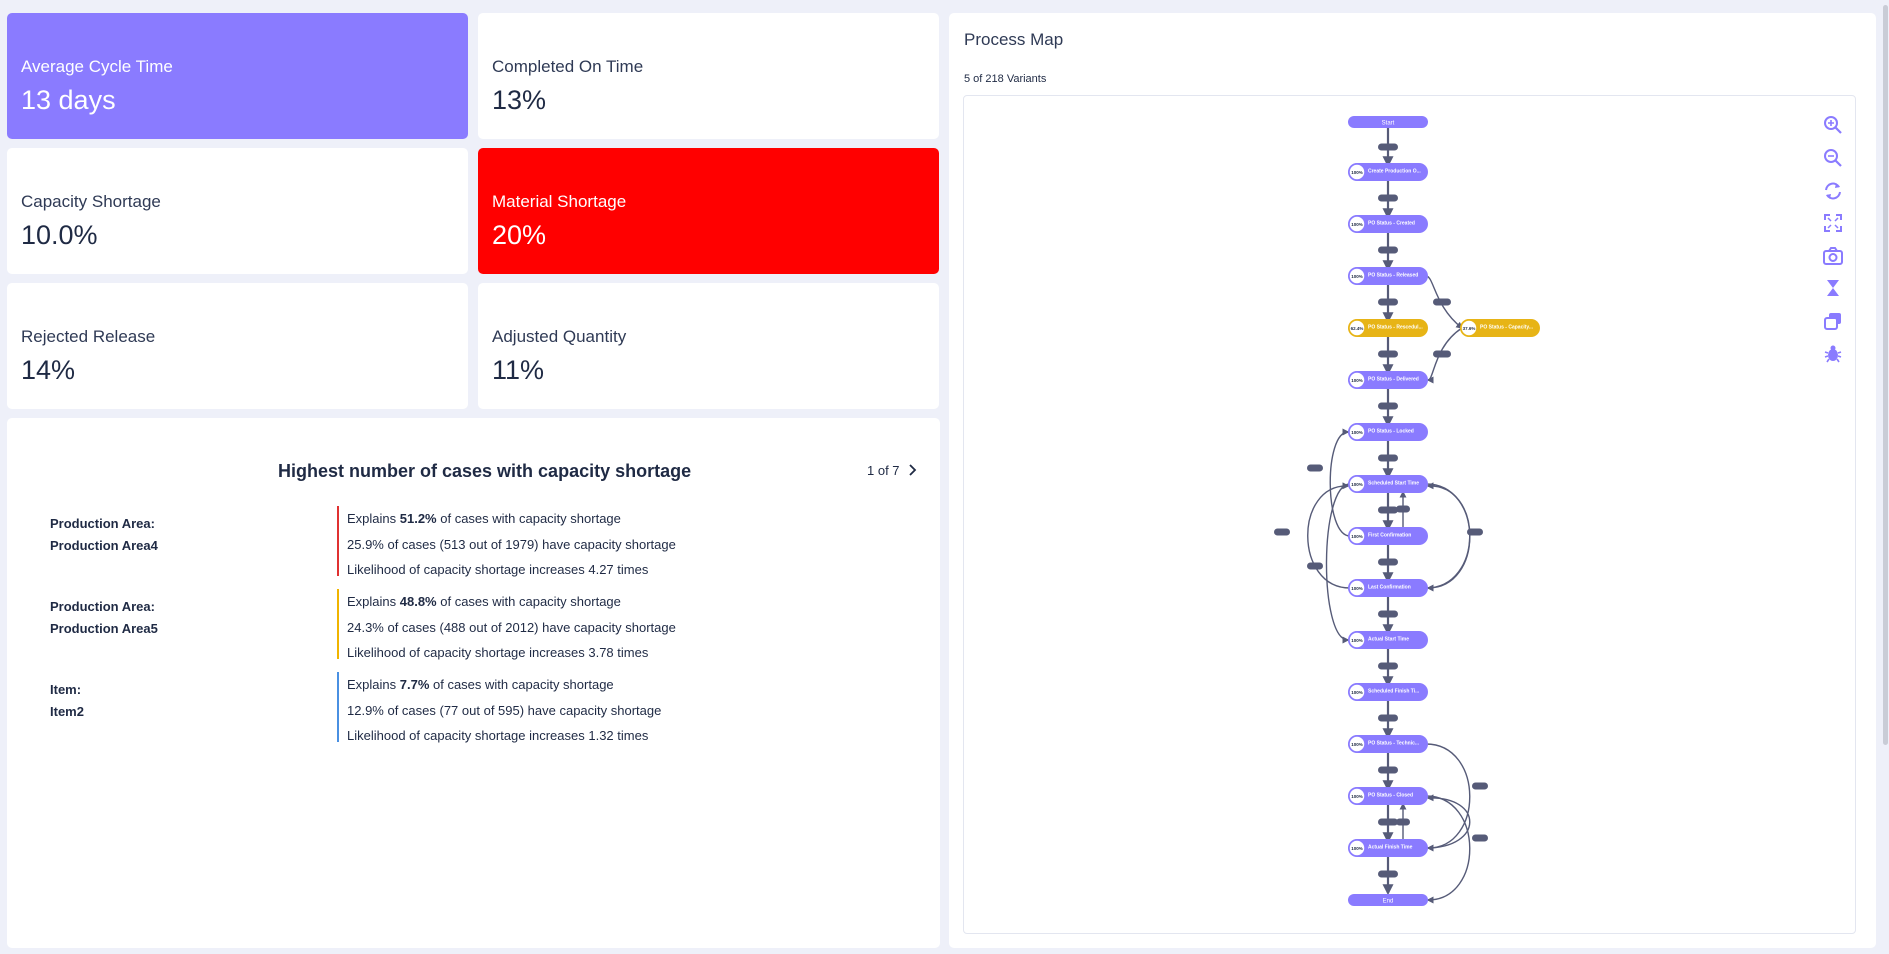 The width and height of the screenshot is (1889, 954). I want to click on driver-color-bar, so click(338, 541).